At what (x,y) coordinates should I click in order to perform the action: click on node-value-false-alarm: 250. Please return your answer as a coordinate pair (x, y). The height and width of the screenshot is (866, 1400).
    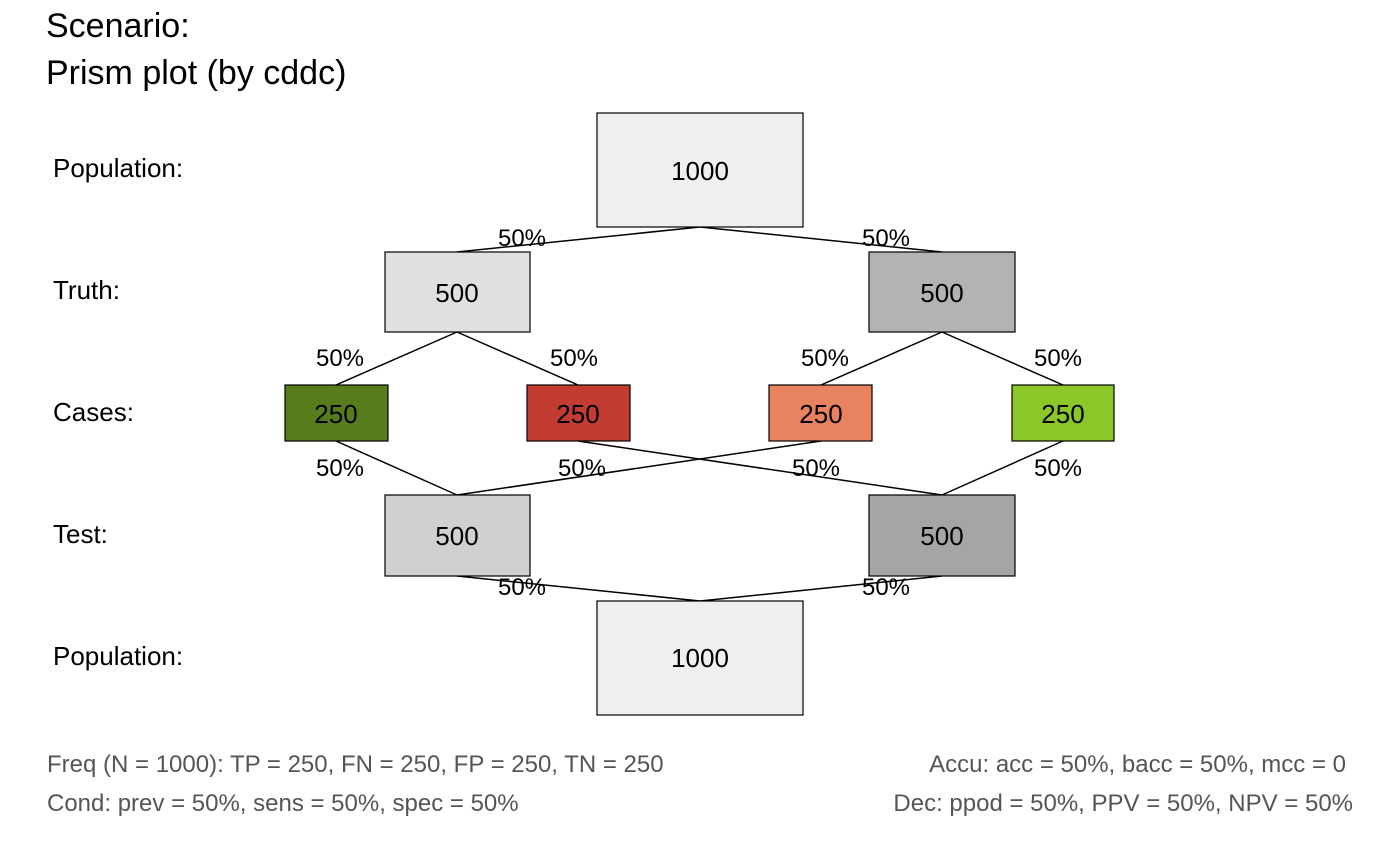
    Looking at the image, I should click on (820, 414).